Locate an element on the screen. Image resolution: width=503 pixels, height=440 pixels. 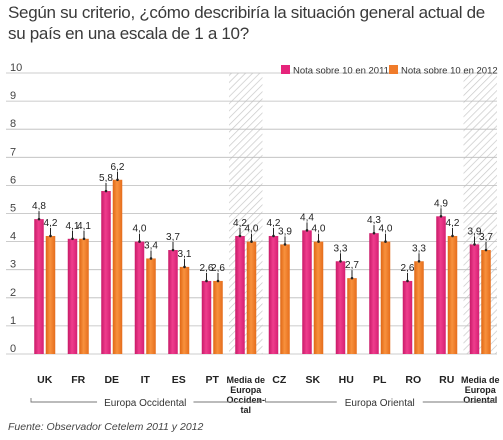
legend-label-1: Nota sobre 10 en 2012 is located at coordinates (449, 71).